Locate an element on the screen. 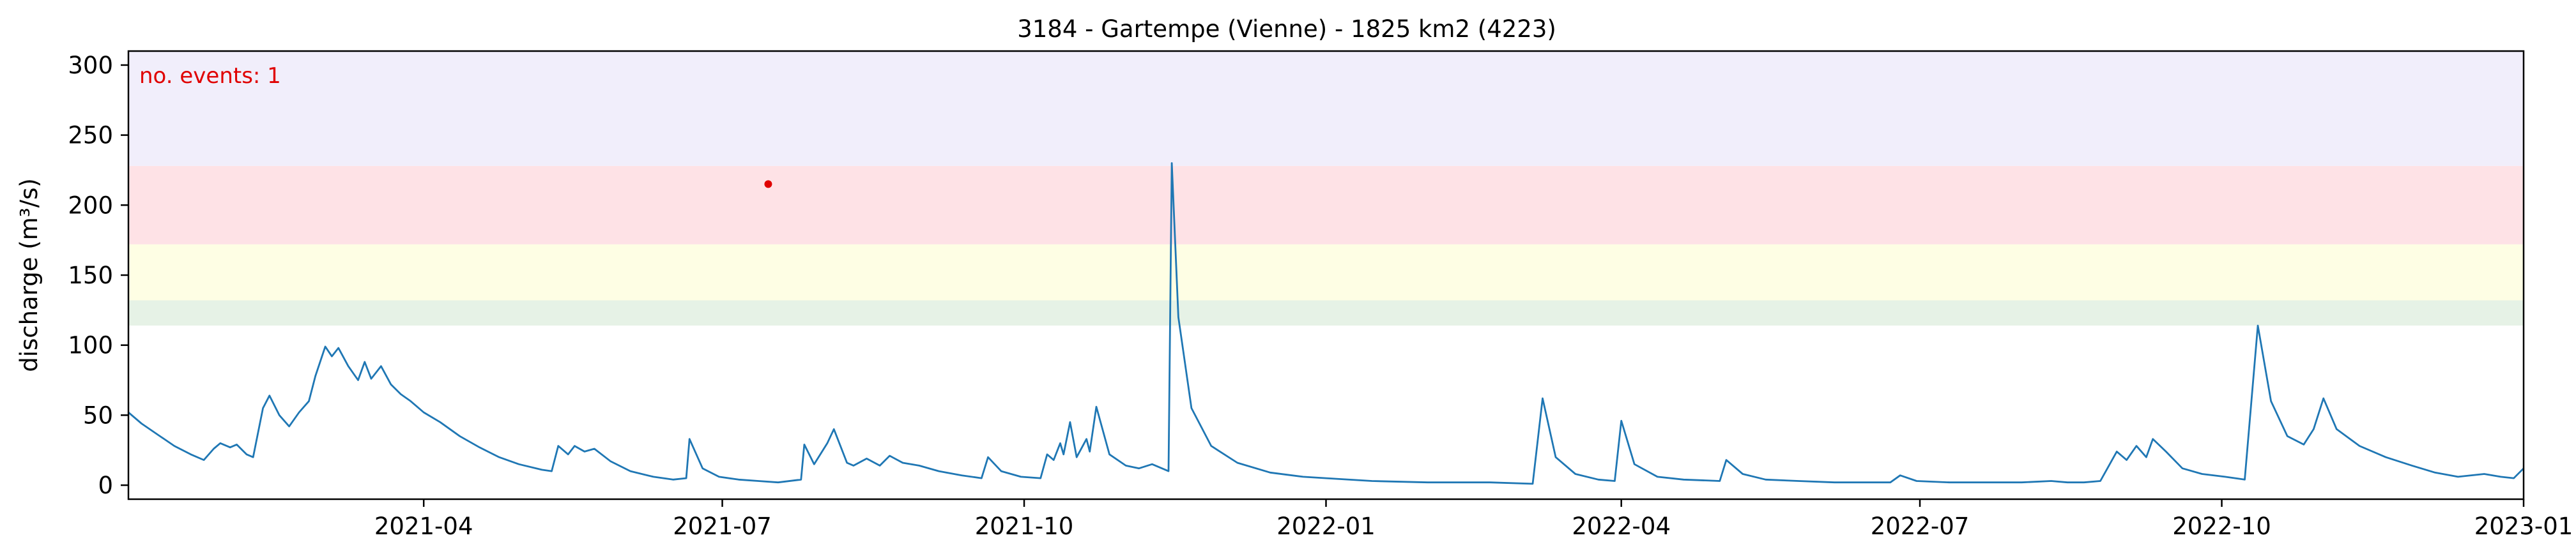 The image size is (2576, 556). x-tick-label: 2022-04 is located at coordinates (1621, 526).